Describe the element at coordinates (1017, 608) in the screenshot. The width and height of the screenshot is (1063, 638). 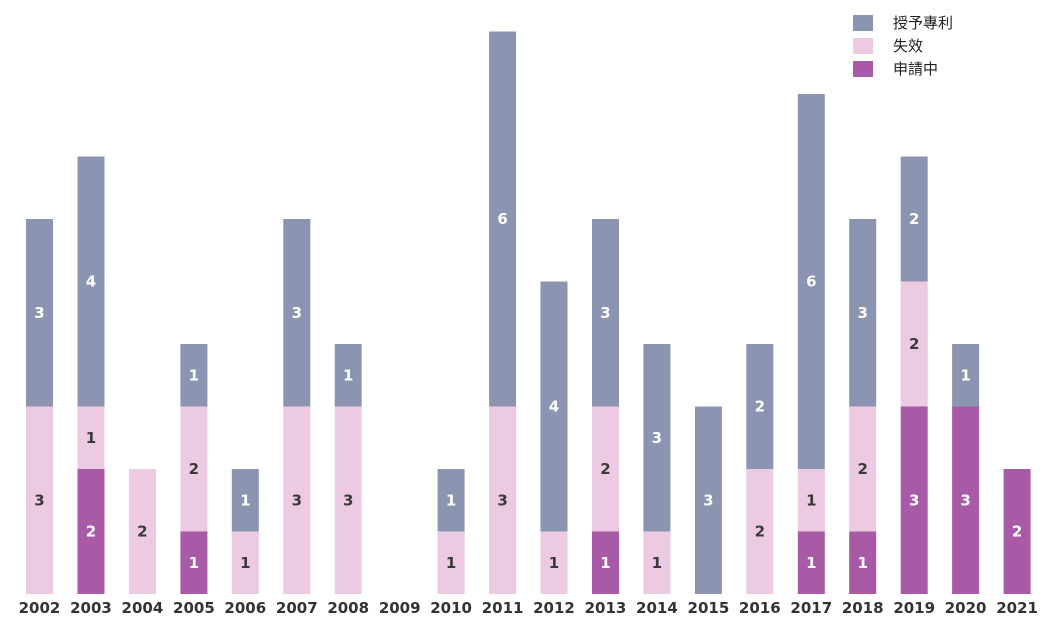
I see `x-tick-label-2021: 2021` at that location.